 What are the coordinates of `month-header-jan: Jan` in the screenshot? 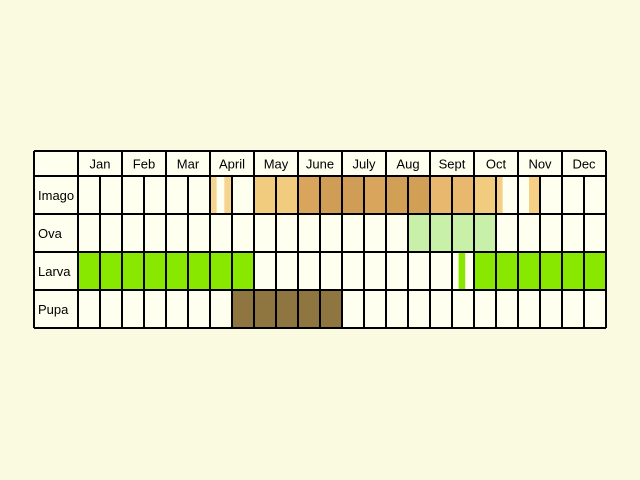 It's located at (100, 164).